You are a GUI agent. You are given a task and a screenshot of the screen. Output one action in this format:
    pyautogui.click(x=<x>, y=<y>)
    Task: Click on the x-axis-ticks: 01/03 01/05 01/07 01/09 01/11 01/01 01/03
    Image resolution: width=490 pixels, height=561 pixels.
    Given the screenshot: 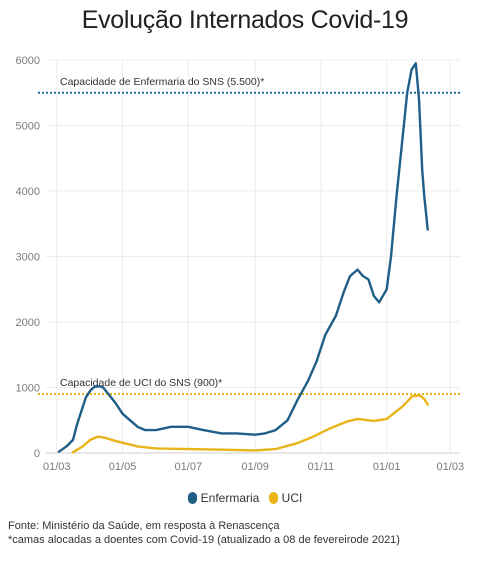 What is the action you would take?
    pyautogui.click(x=253, y=467)
    